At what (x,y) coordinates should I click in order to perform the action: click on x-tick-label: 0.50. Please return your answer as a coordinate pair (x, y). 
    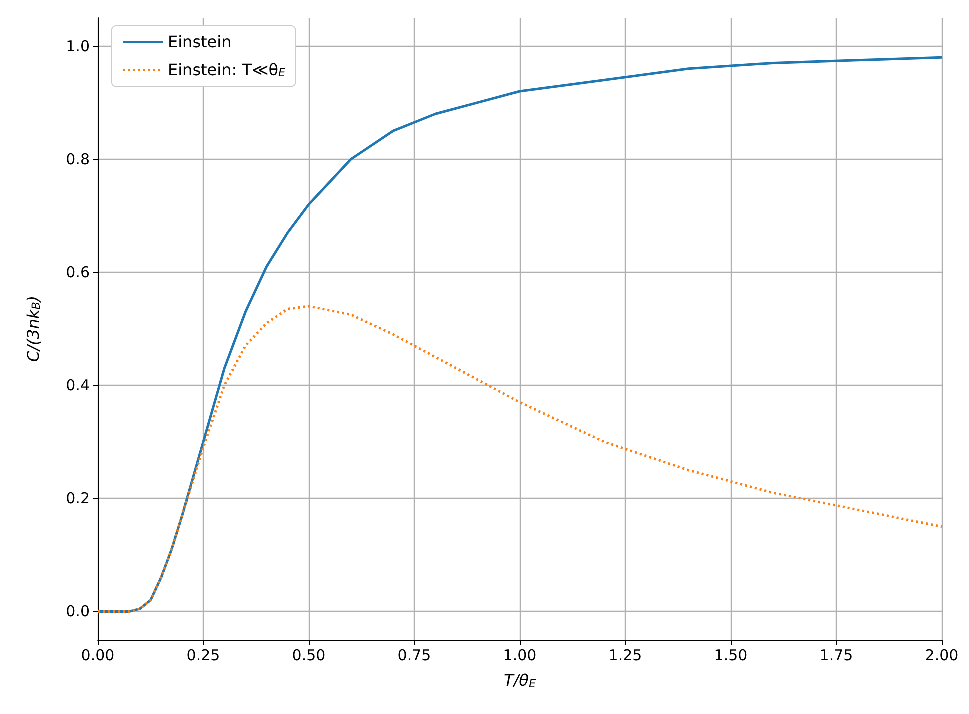
    Looking at the image, I should click on (309, 655).